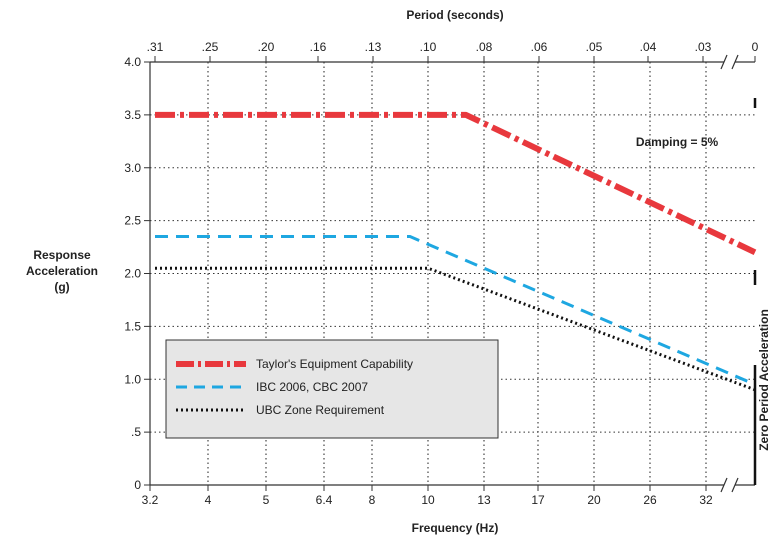  Describe the element at coordinates (150, 500) in the screenshot. I see `x-tick-label: 3.2` at that location.